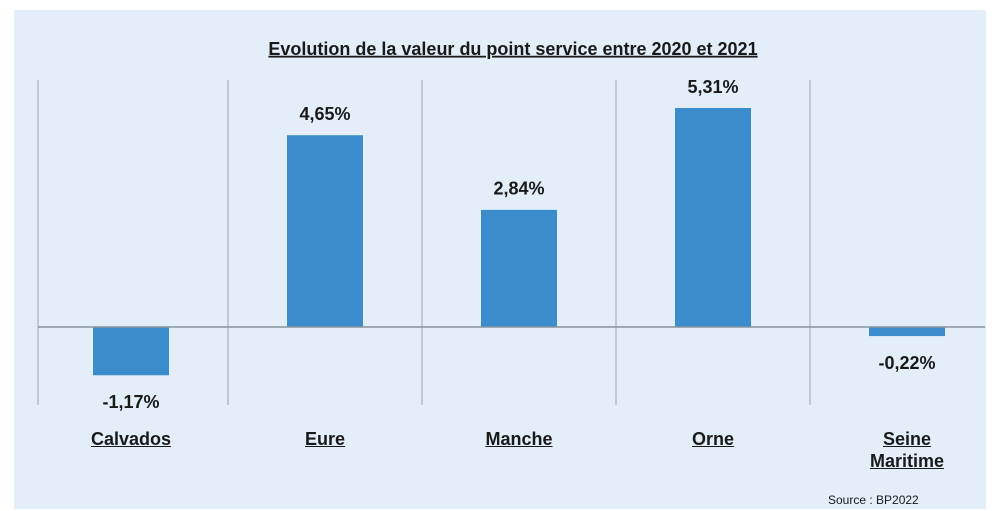 This screenshot has height=511, width=1001. Describe the element at coordinates (873, 500) in the screenshot. I see `source-note: Source : BP2022` at that location.